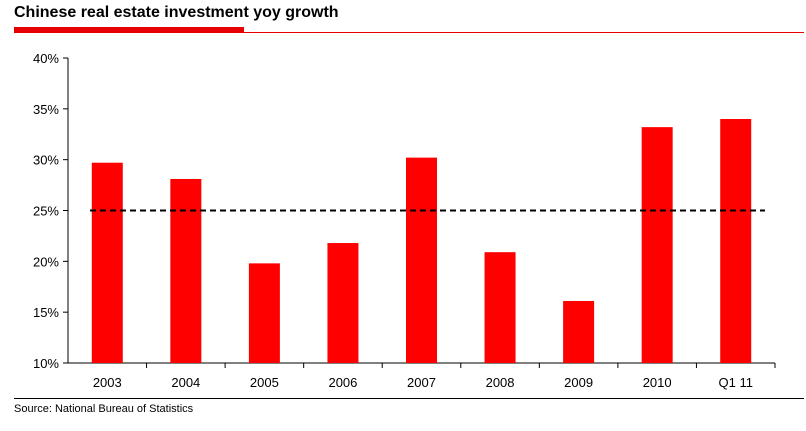 The height and width of the screenshot is (431, 806). What do you see at coordinates (46, 160) in the screenshot?
I see `y-tick-label: 30%` at bounding box center [46, 160].